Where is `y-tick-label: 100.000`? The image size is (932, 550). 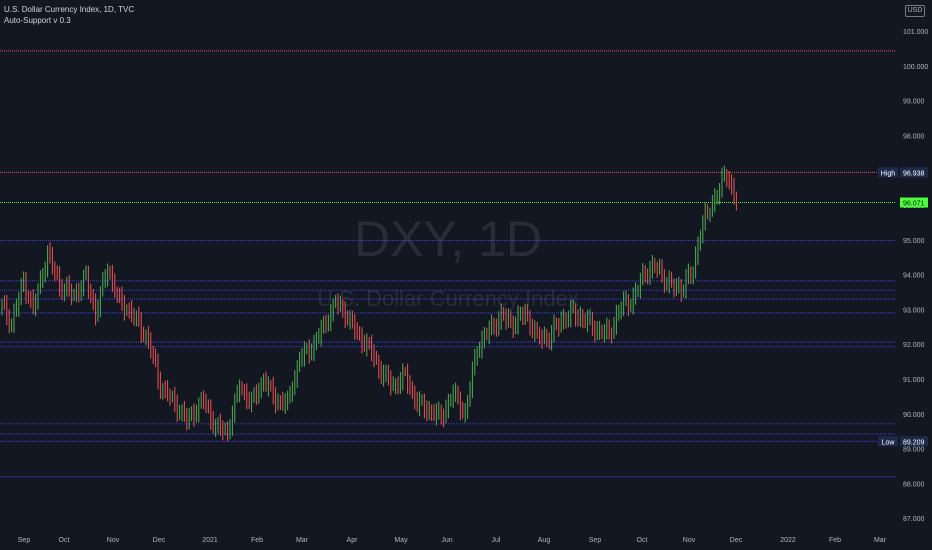 y-tick-label: 100.000 is located at coordinates (915, 67).